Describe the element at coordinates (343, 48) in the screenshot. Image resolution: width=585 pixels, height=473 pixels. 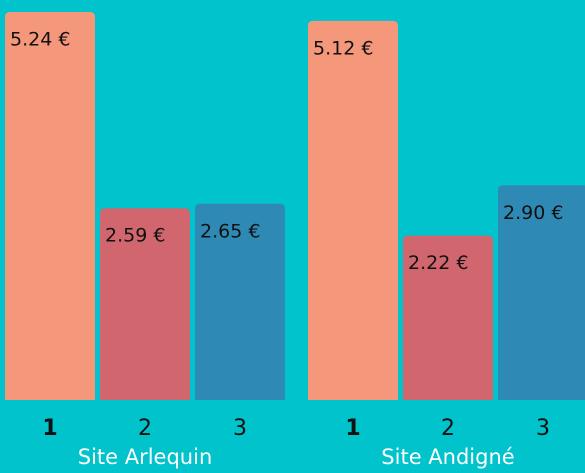
I see `value-label: 5.12 €` at that location.